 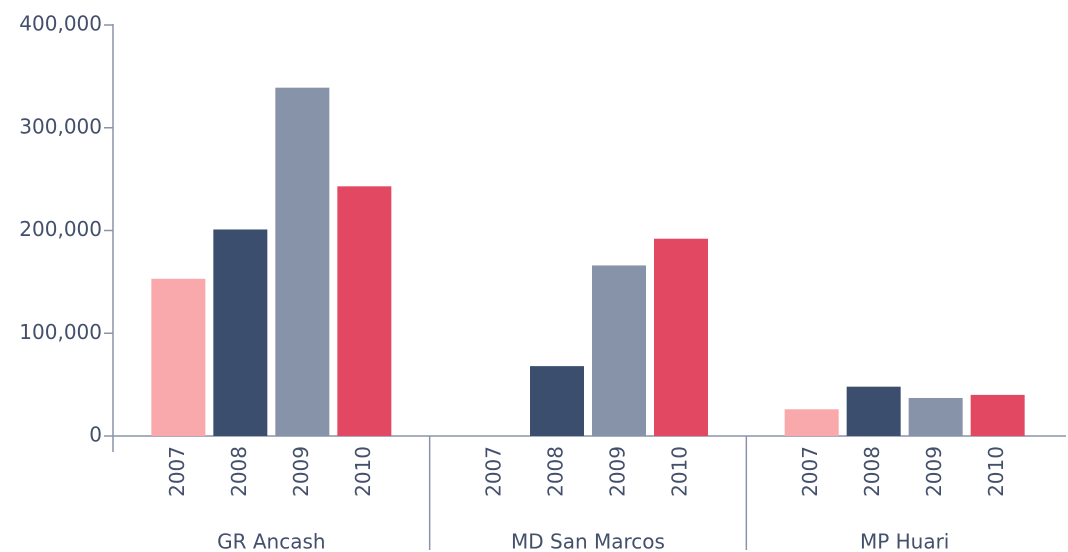 I want to click on y-tick-label: 100,000, so click(x=60, y=332).